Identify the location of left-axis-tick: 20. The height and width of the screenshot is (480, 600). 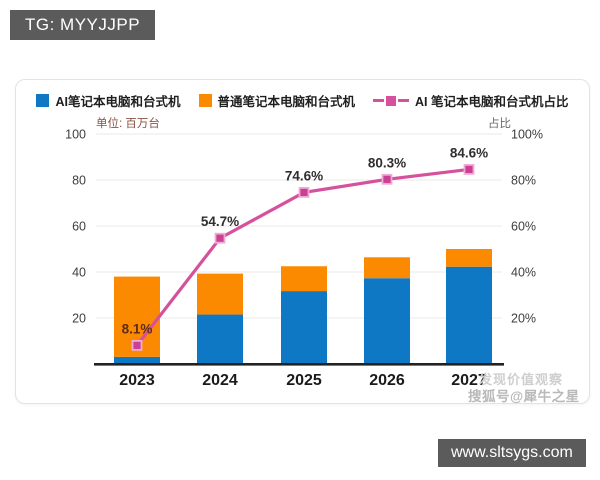
(79, 319).